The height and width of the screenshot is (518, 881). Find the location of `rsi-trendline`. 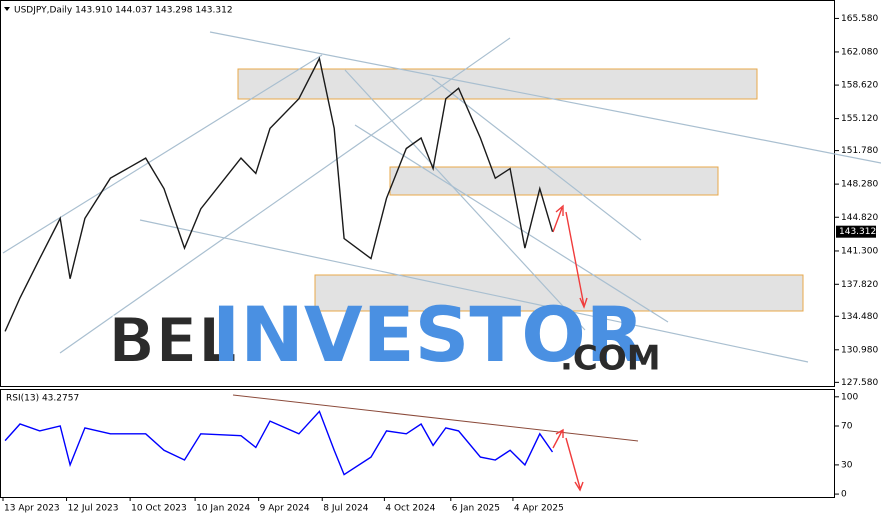

rsi-trendline is located at coordinates (435, 418).